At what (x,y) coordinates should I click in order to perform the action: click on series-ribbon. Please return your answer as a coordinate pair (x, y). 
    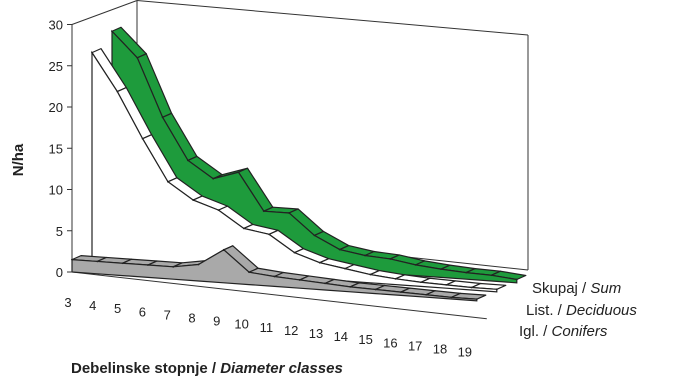
    Looking at the image, I should click on (279, 273).